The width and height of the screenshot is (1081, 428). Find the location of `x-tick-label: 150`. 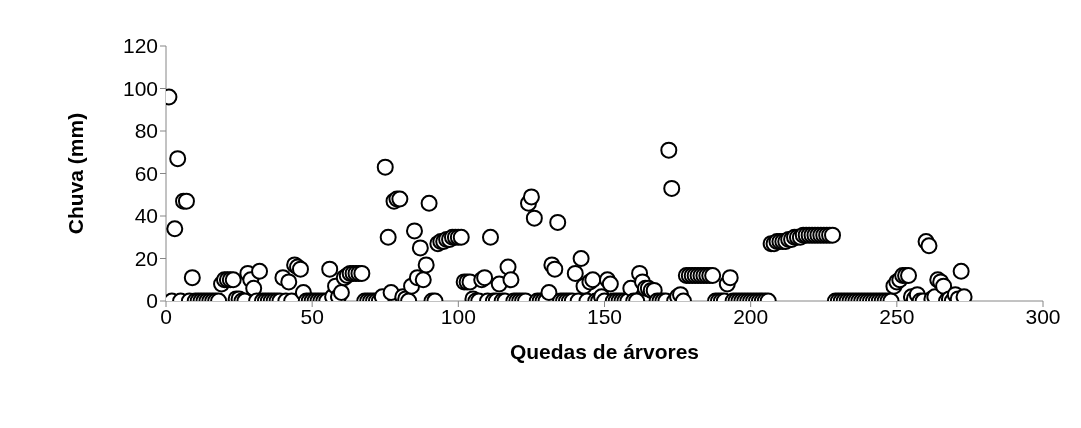

x-tick-label: 150 is located at coordinates (604, 316).